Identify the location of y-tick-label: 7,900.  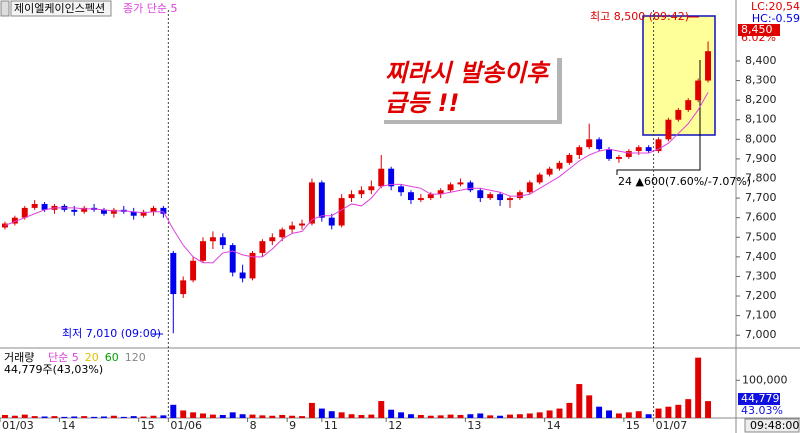
(761, 158).